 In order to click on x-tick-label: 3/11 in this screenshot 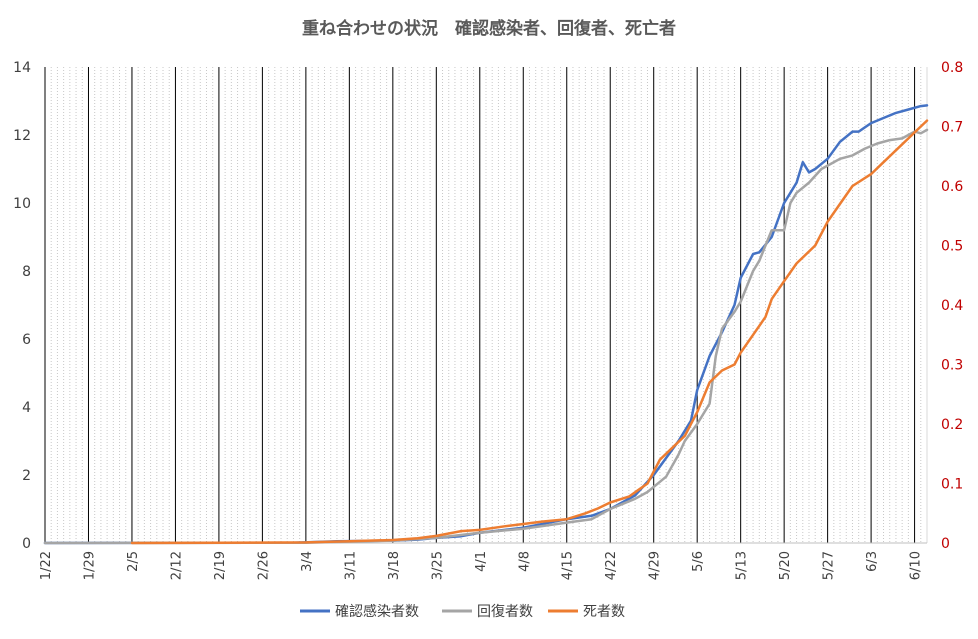, I will do `click(350, 565)`.